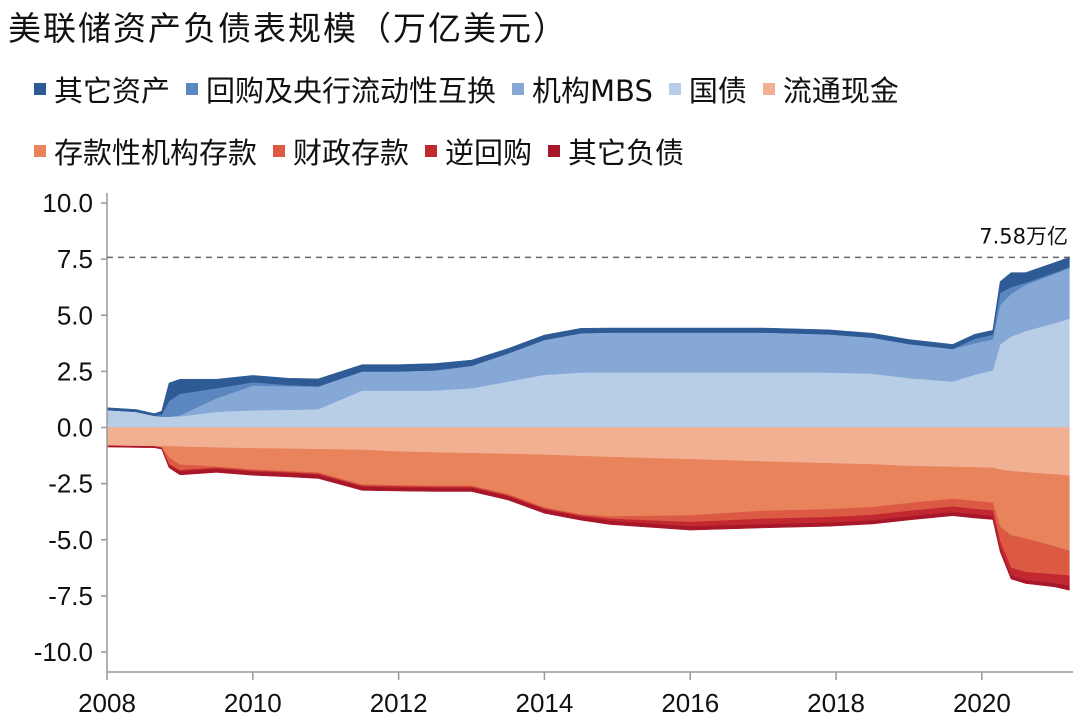 This screenshot has width=1080, height=720. I want to click on legend-swatch-other-liabilities, so click(554, 151).